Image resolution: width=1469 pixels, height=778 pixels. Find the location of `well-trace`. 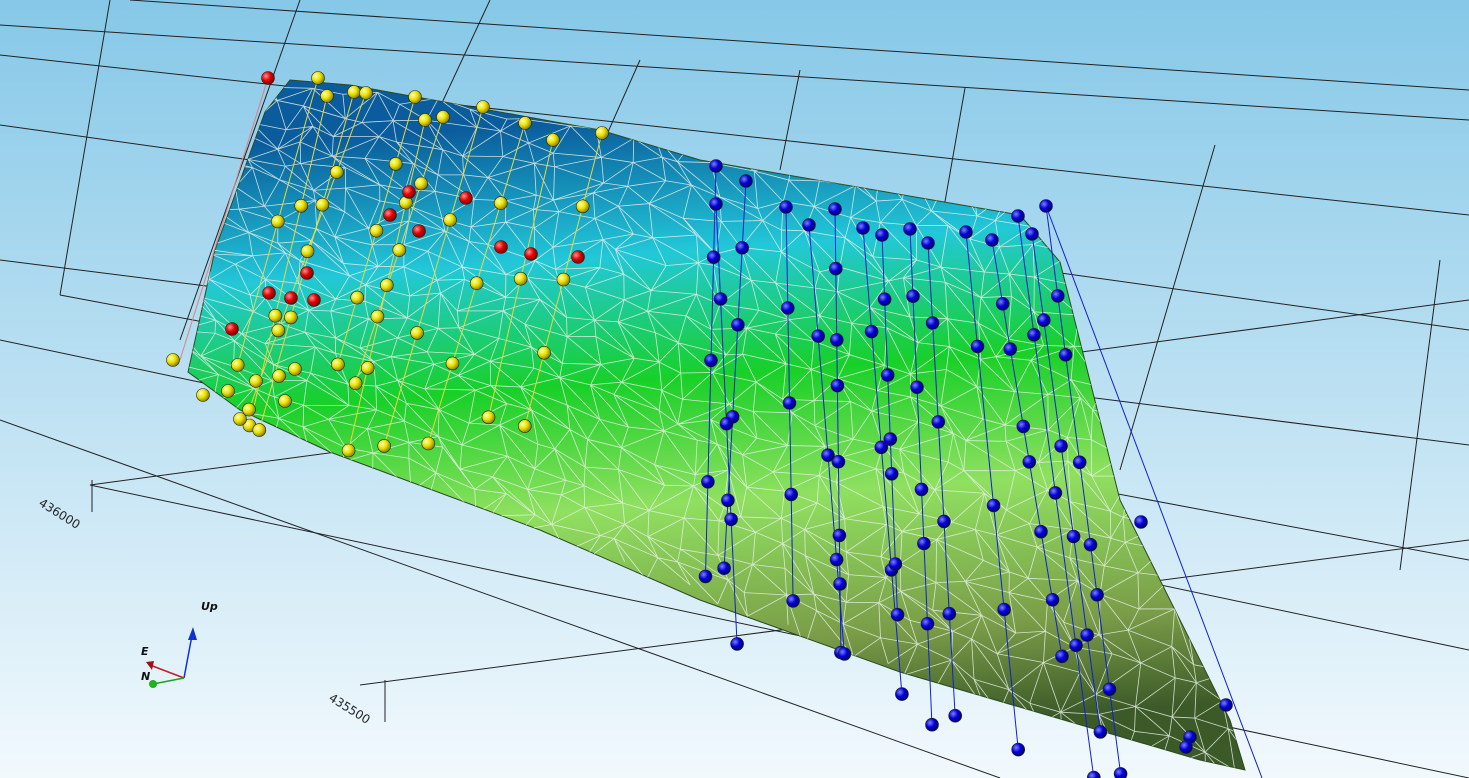

well-trace is located at coordinates (224, 219).